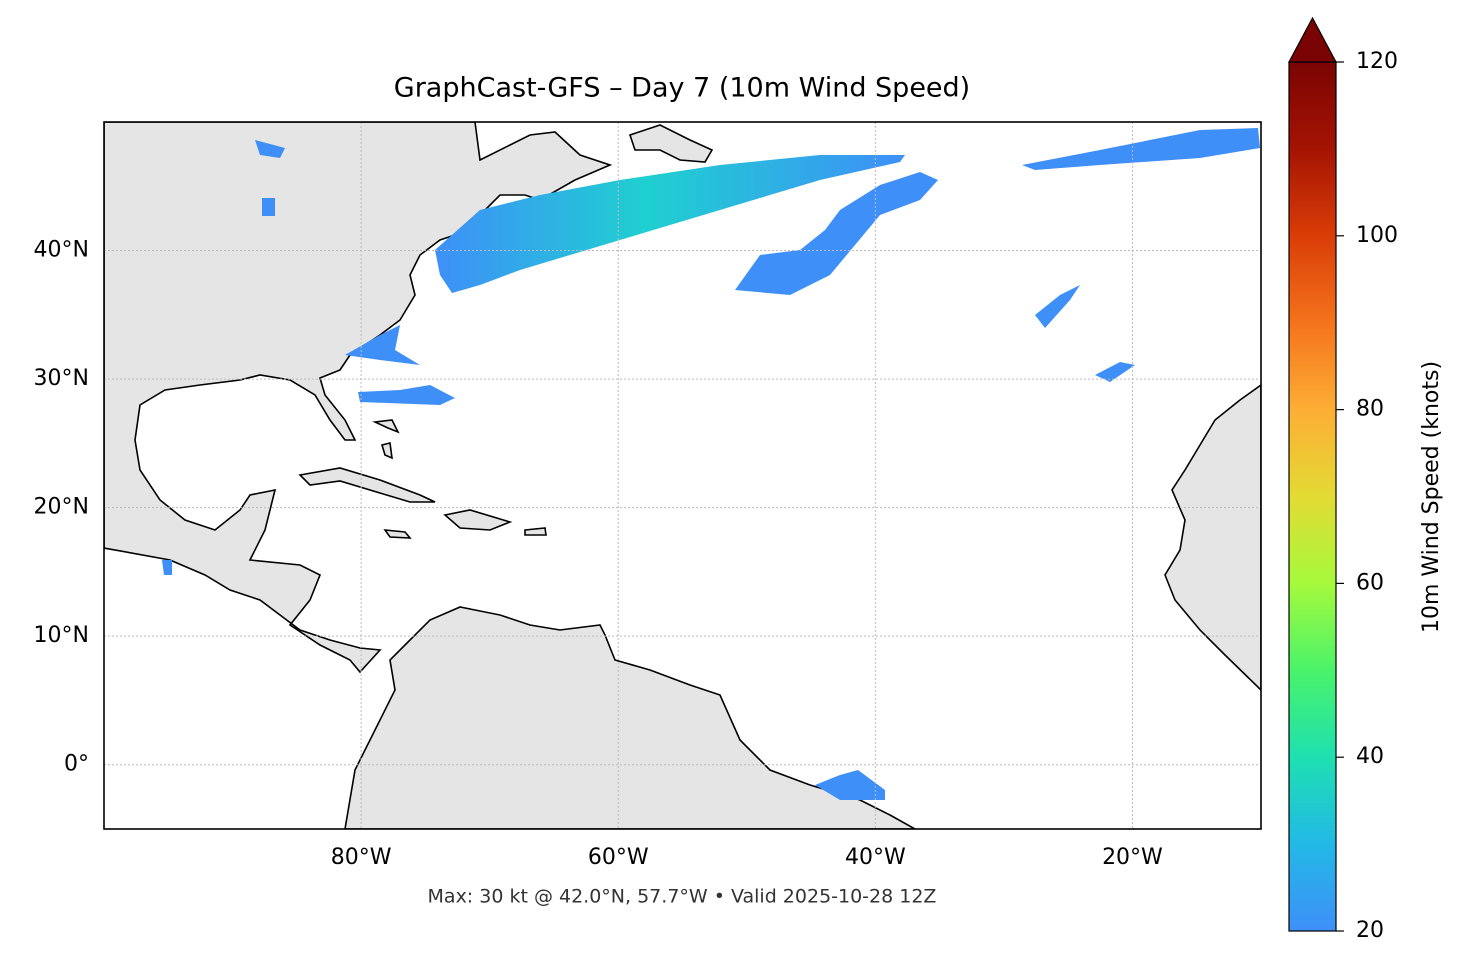 Image resolution: width=1466 pixels, height=969 pixels. Describe the element at coordinates (682, 88) in the screenshot. I see `map-title: GraphCast-GFS – Day 7 (10m Wind Speed)` at that location.